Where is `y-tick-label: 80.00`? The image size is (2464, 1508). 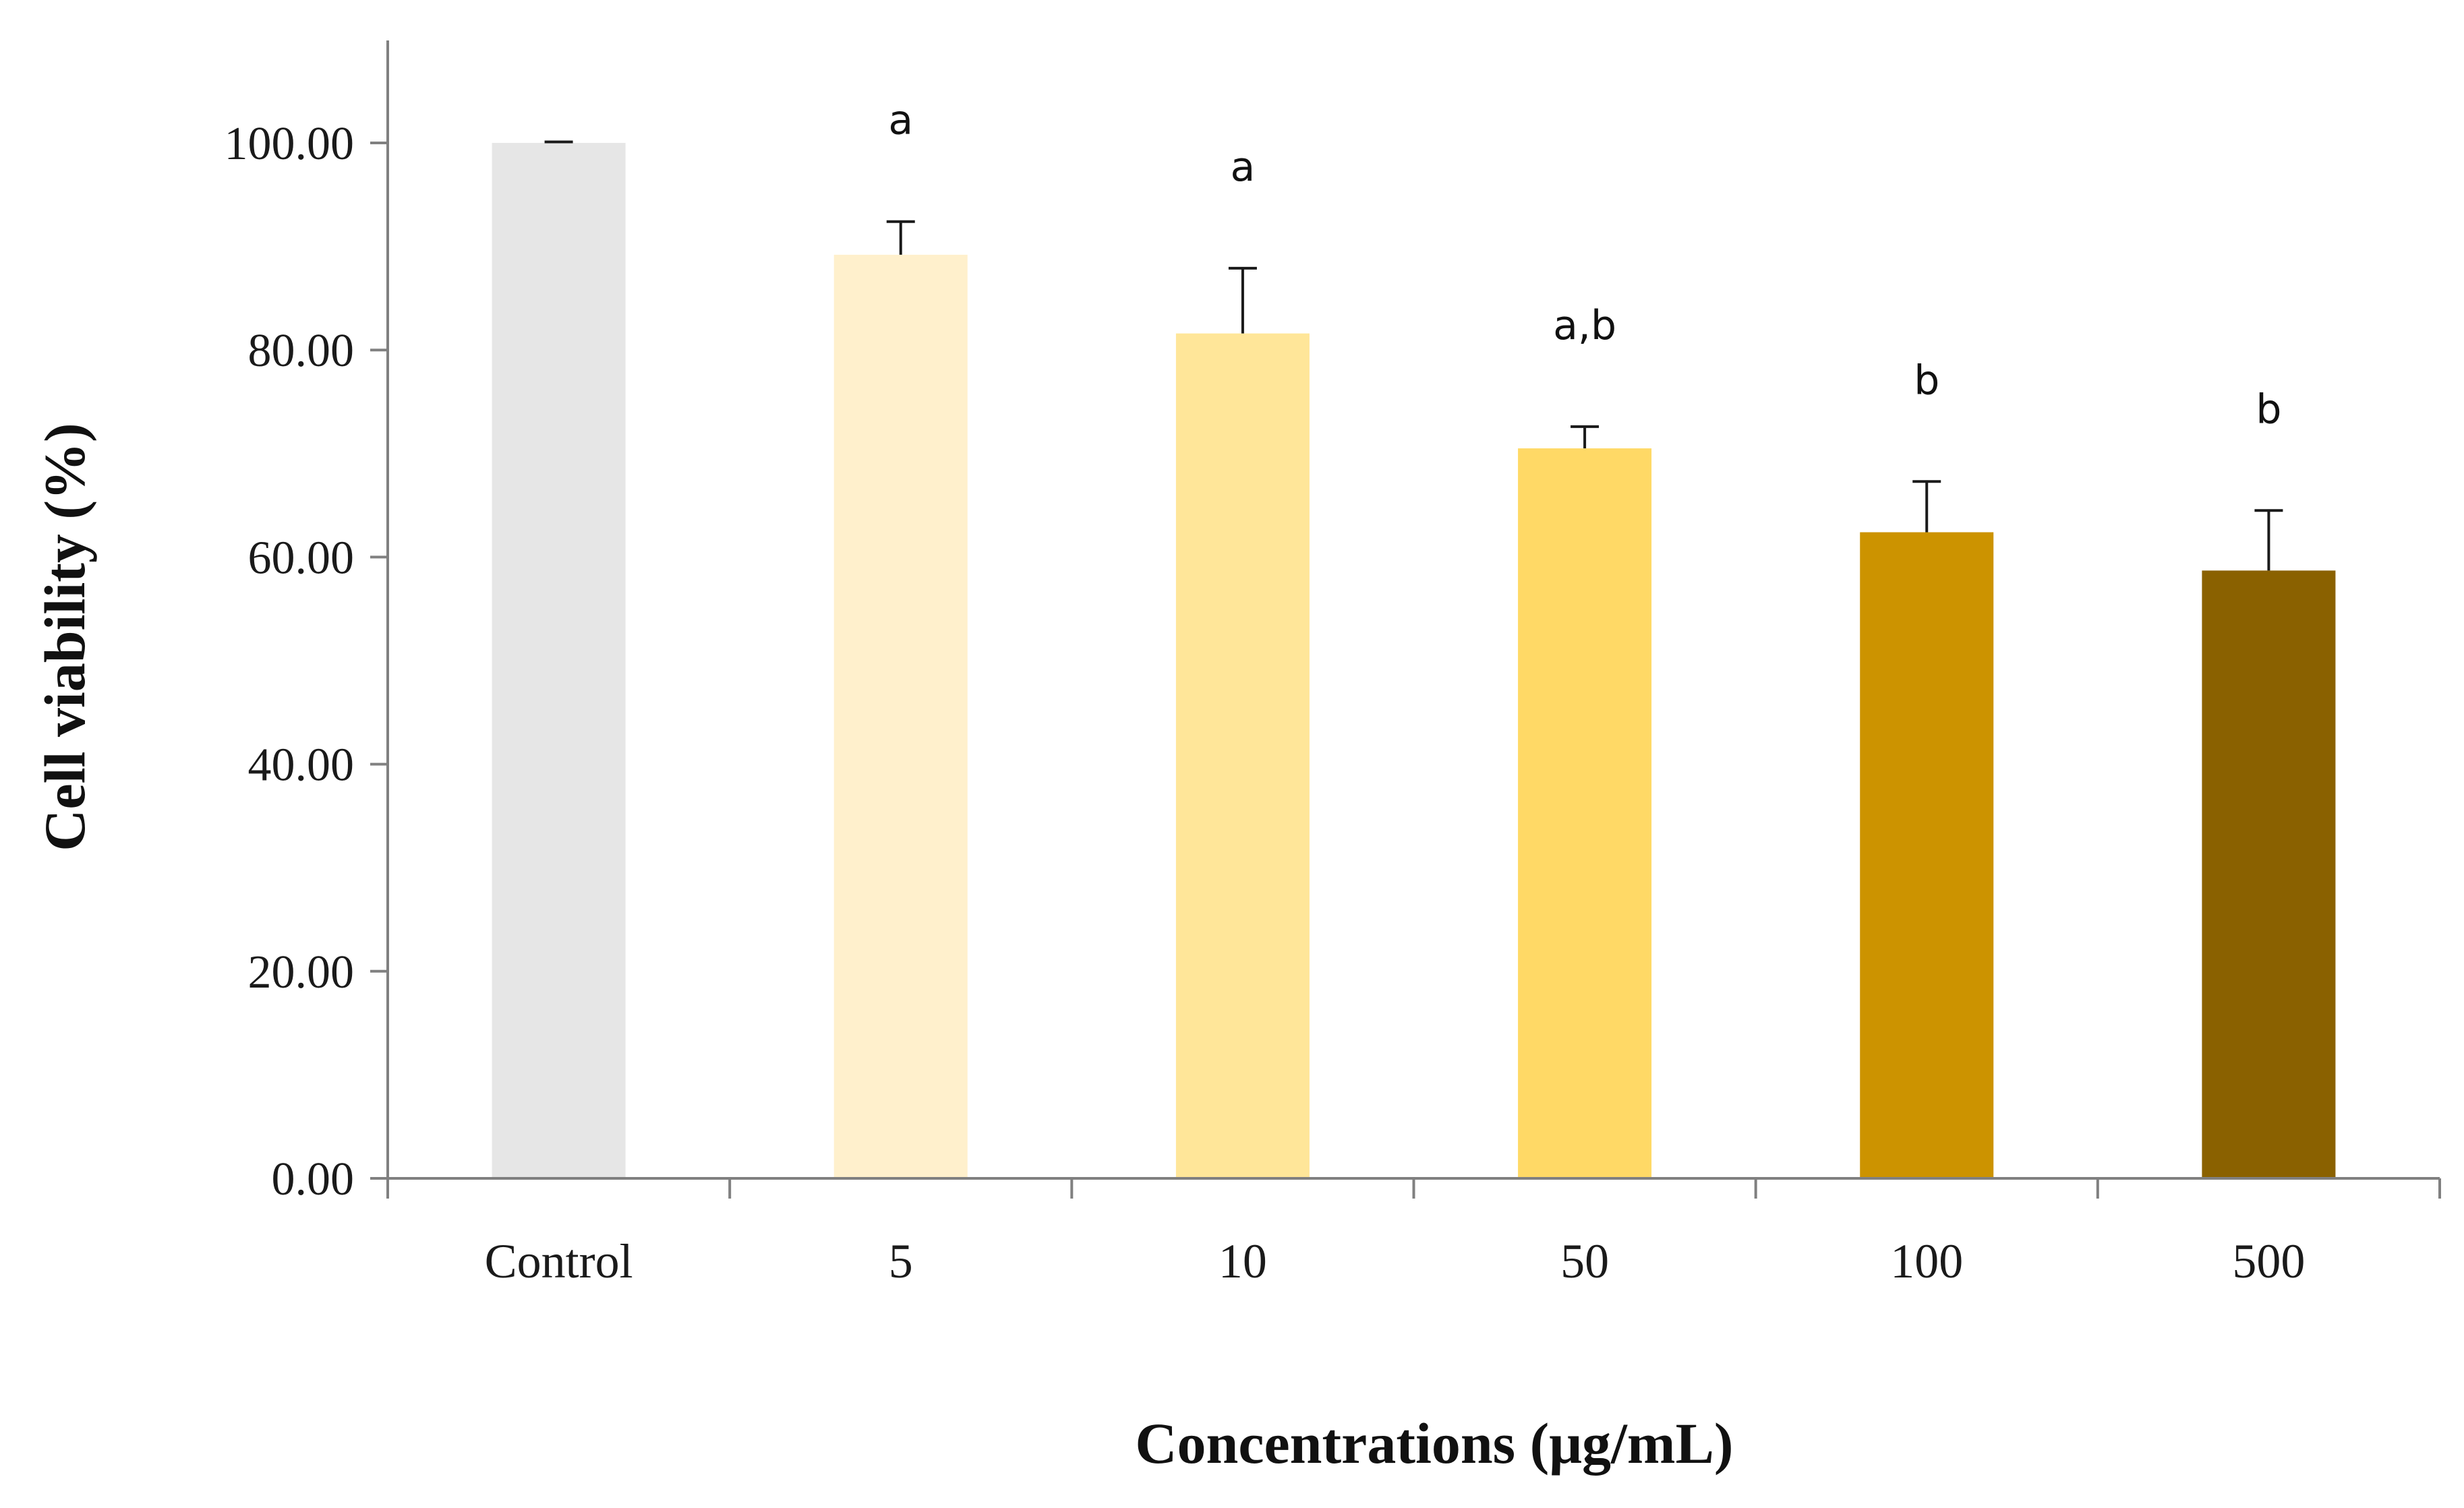
y-tick-label: 80.00 is located at coordinates (301, 351).